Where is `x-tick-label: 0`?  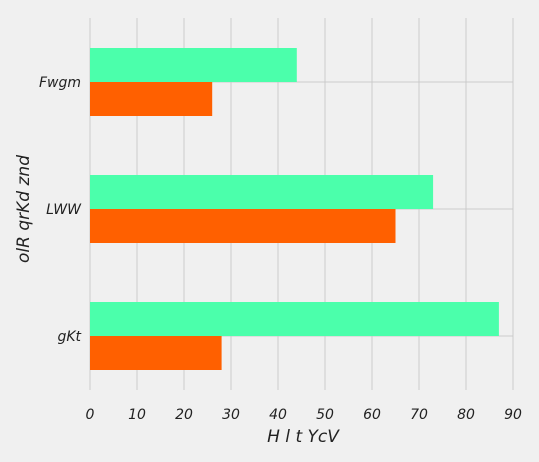 x-tick-label: 0 is located at coordinates (90, 415).